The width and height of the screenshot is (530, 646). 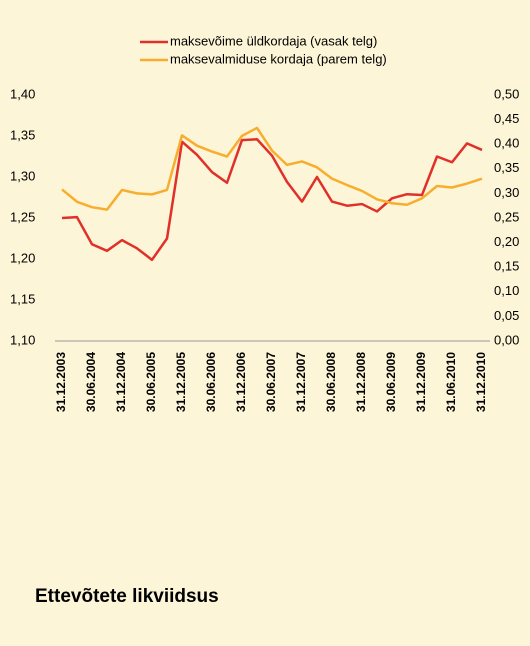 What do you see at coordinates (22, 298) in the screenshot?
I see `y-tick-label: 1,15` at bounding box center [22, 298].